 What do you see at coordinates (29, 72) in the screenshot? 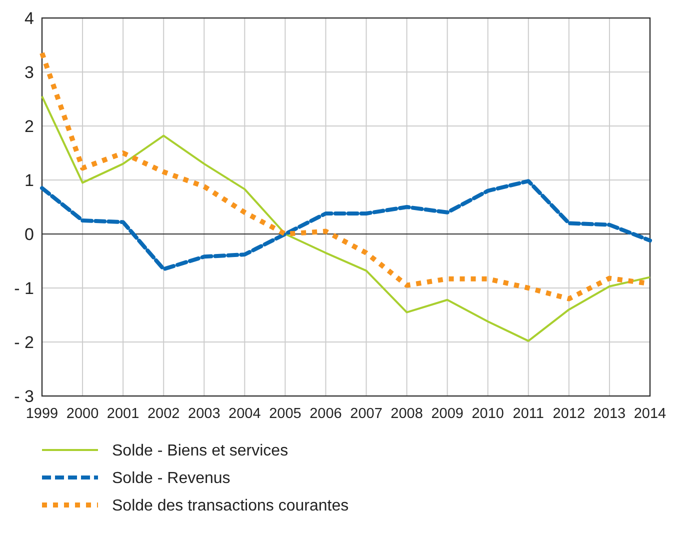
I see `y-tick-label: 3` at bounding box center [29, 72].